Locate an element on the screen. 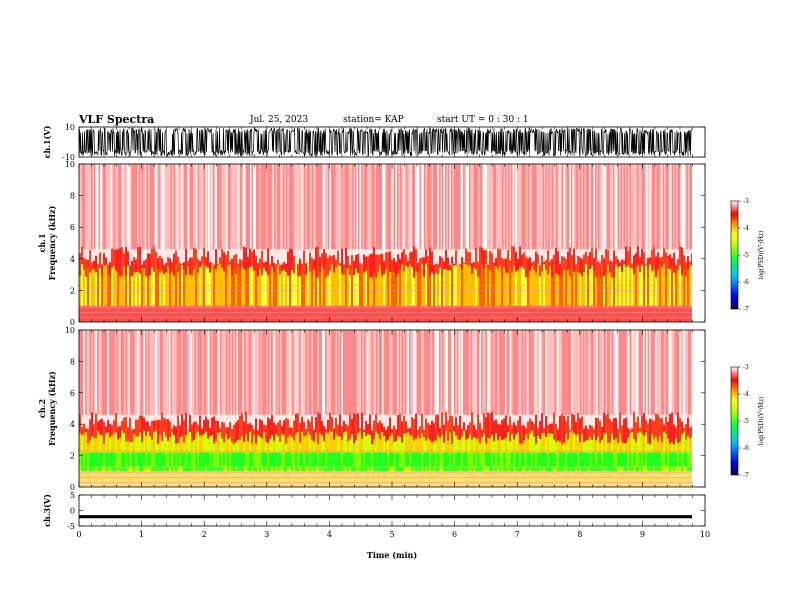  ch1-waveform-ylabel: ch.1(V) is located at coordinates (47, 141).